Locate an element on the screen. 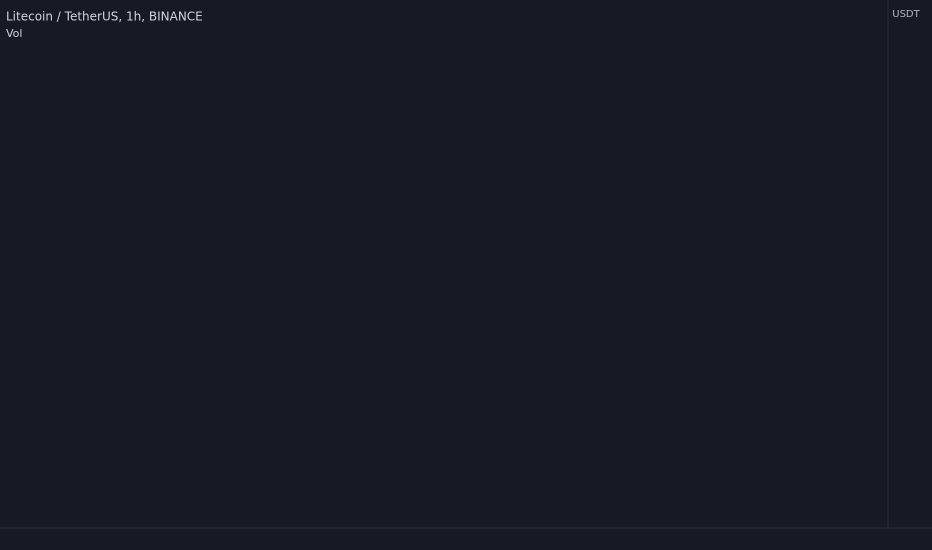  price-axis is located at coordinates (910, 275).